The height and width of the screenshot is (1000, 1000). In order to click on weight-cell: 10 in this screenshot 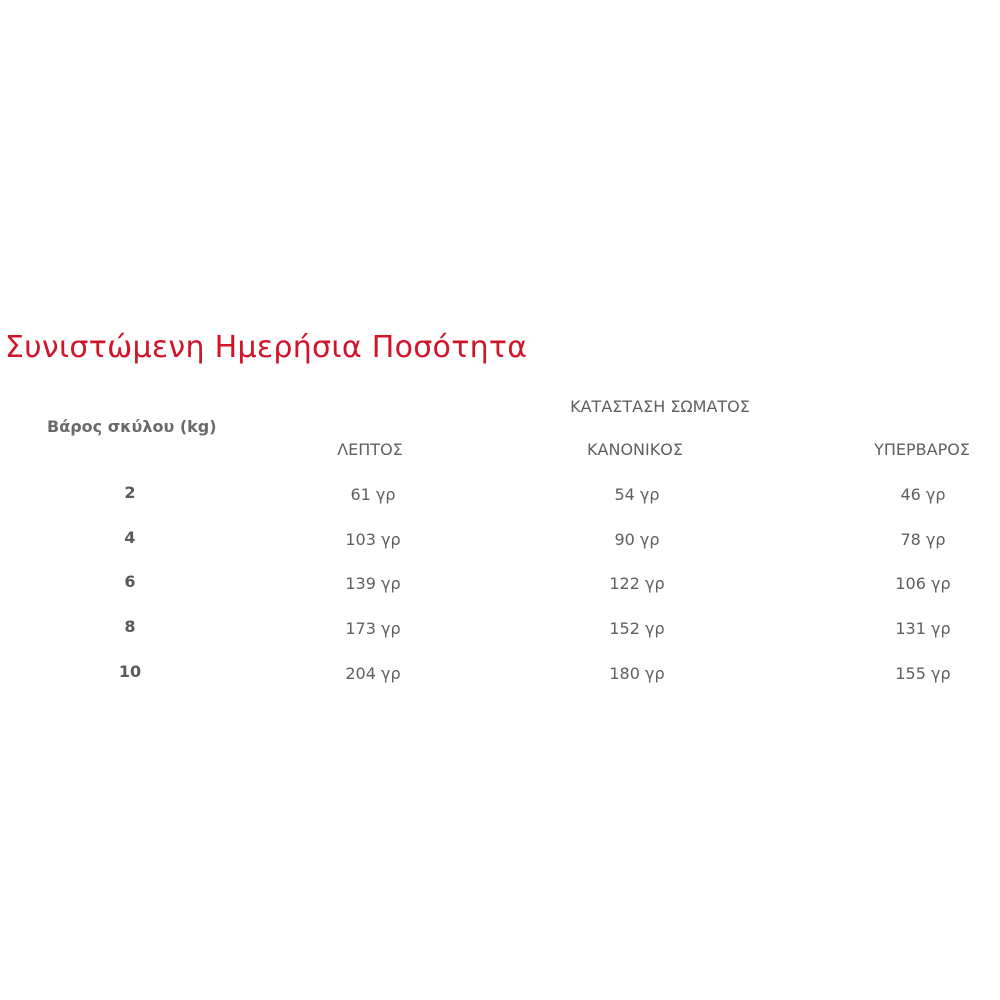, I will do `click(130, 671)`.